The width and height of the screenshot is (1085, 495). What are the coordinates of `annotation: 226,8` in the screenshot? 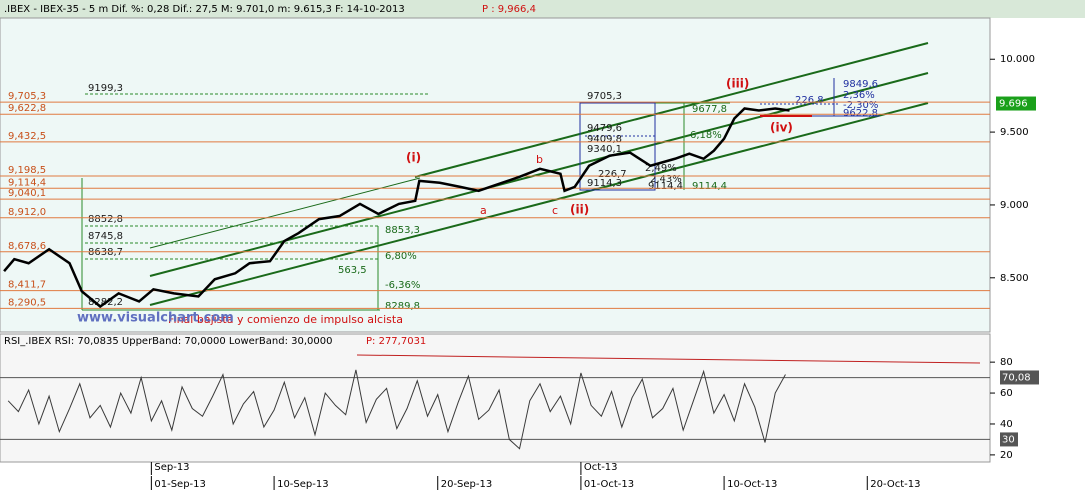 It's located at (809, 100).